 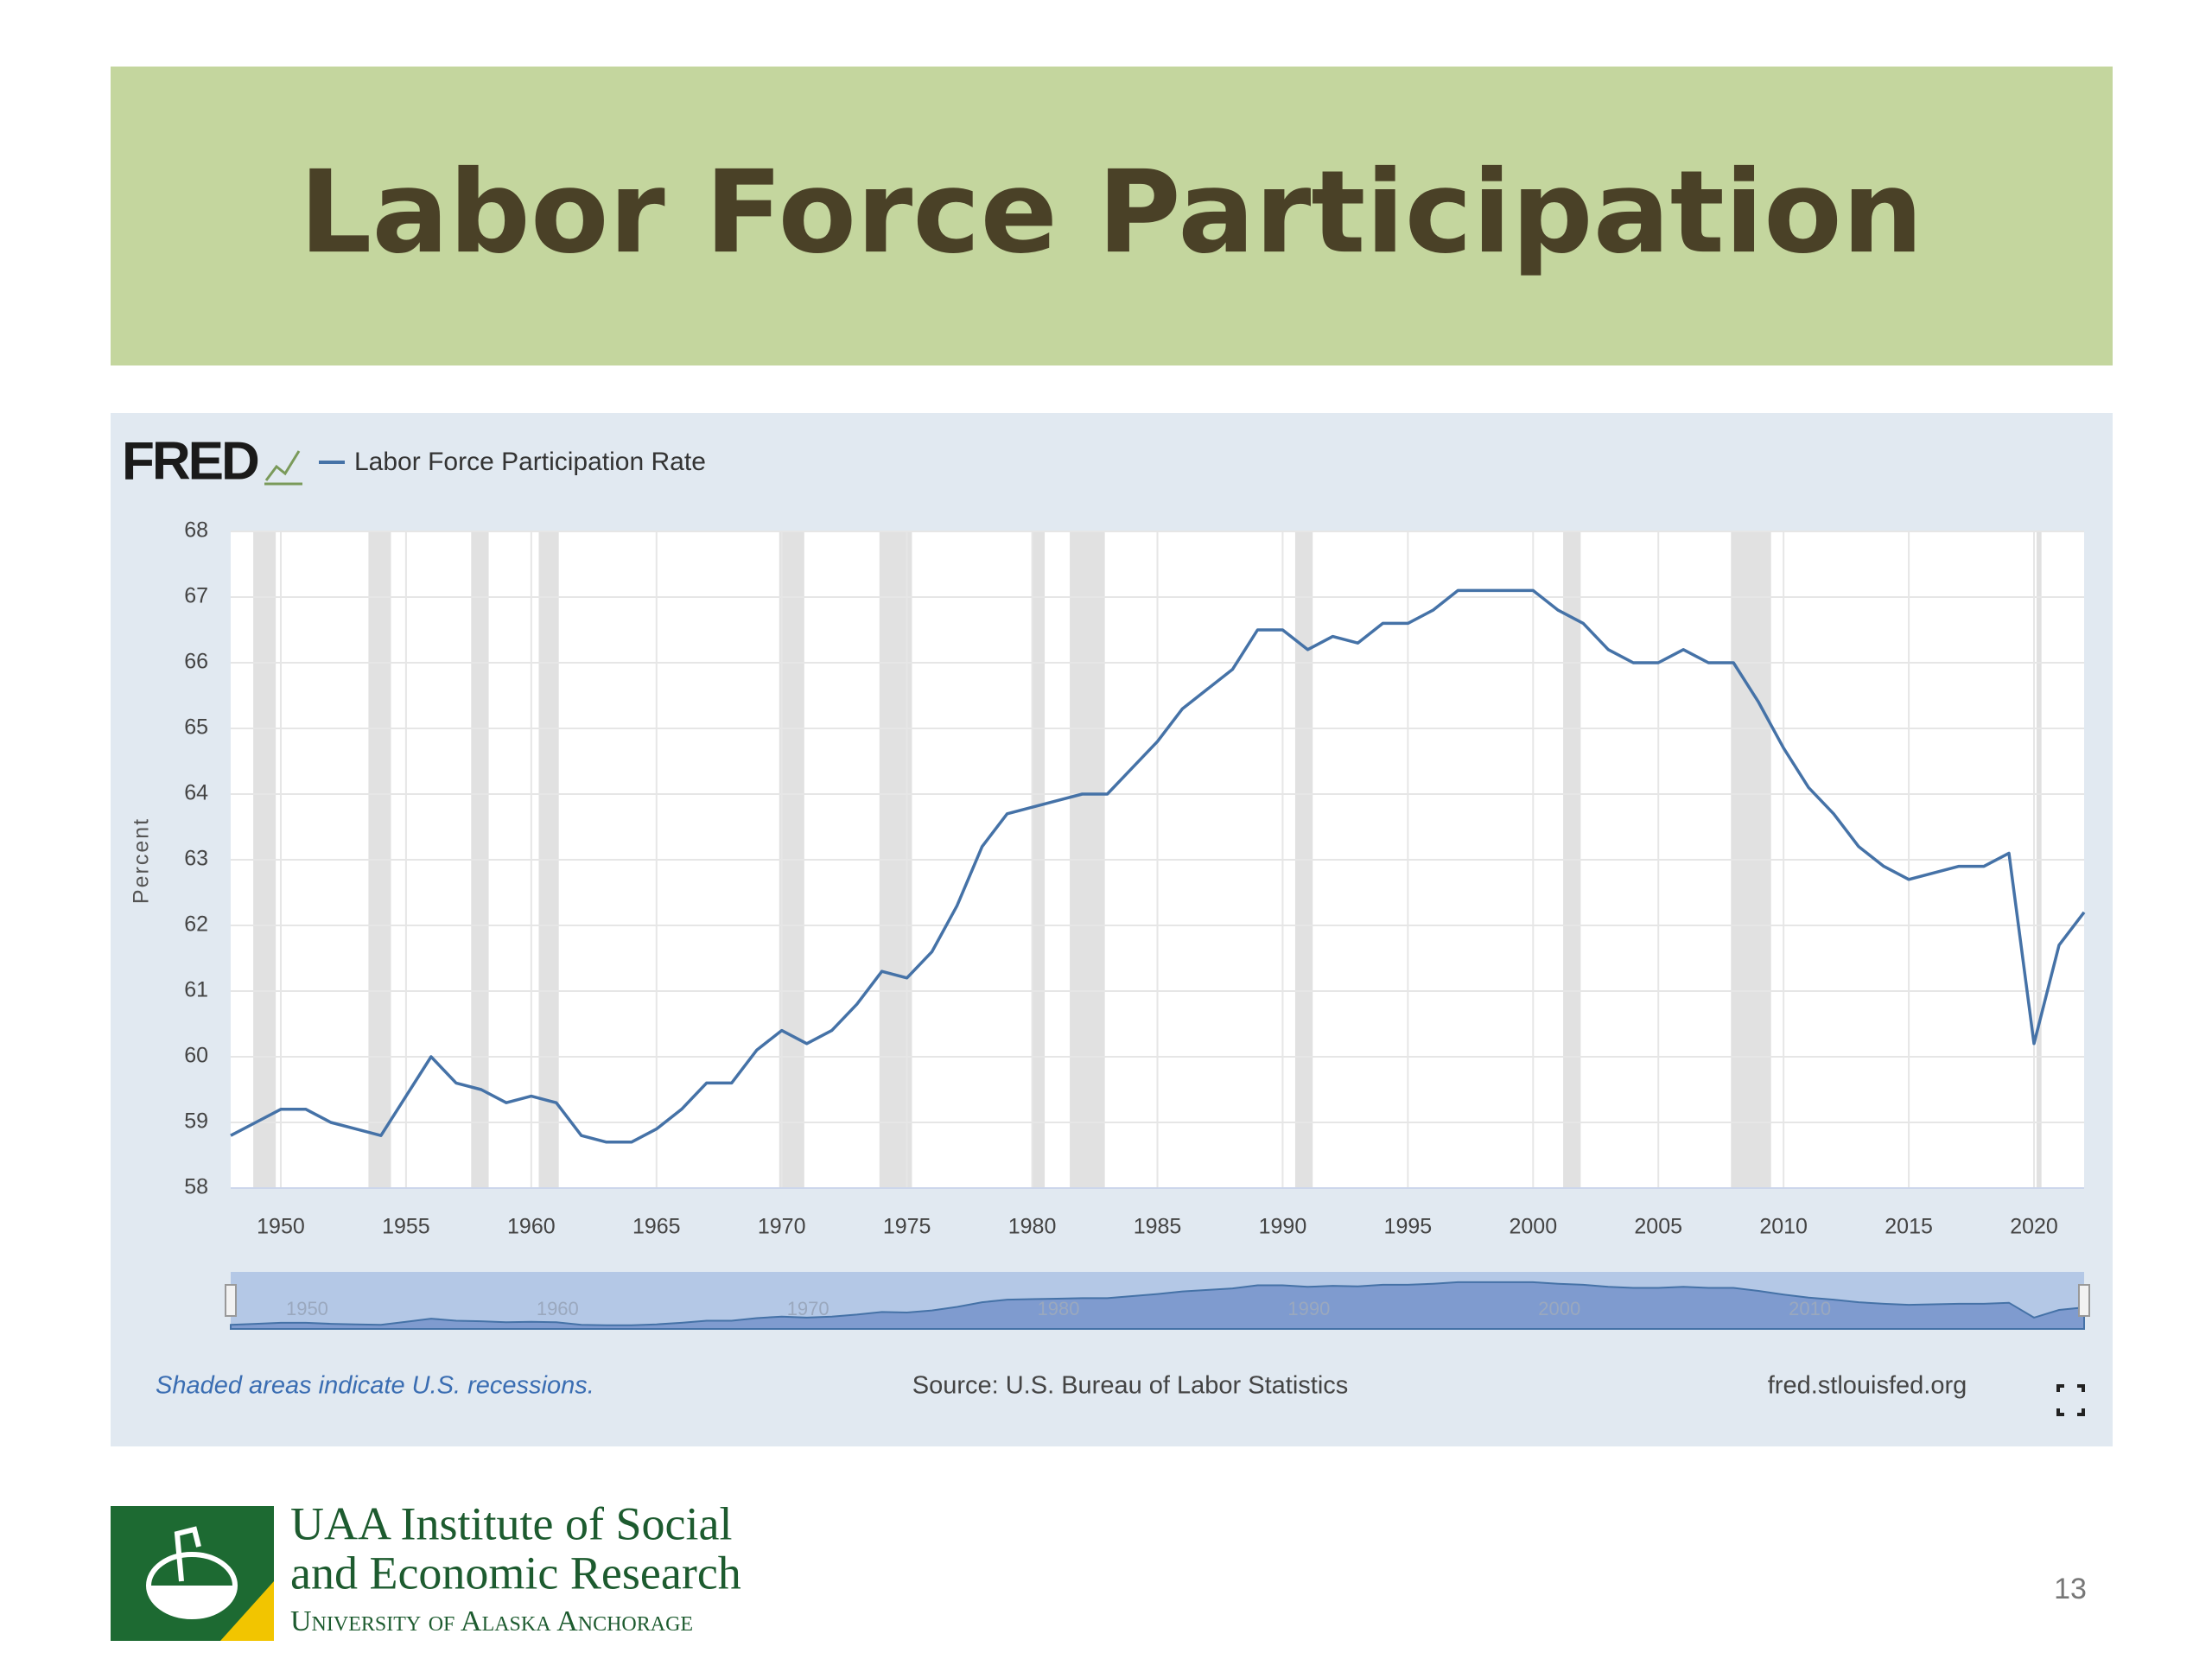 I want to click on uaa-logo, so click(x=192, y=1573).